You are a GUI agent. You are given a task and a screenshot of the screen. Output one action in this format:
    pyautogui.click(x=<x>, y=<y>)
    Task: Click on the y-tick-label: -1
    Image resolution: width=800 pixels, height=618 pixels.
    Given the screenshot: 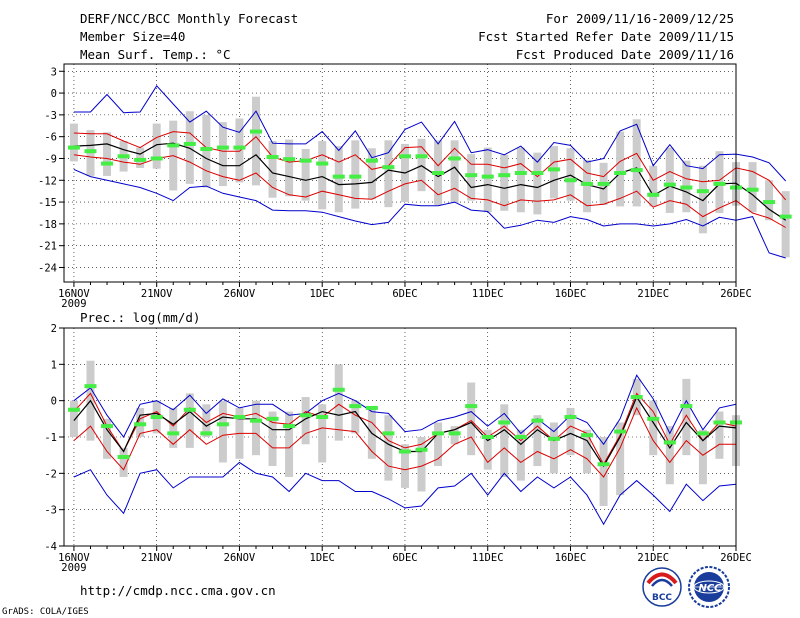 What is the action you would take?
    pyautogui.click(x=50, y=438)
    